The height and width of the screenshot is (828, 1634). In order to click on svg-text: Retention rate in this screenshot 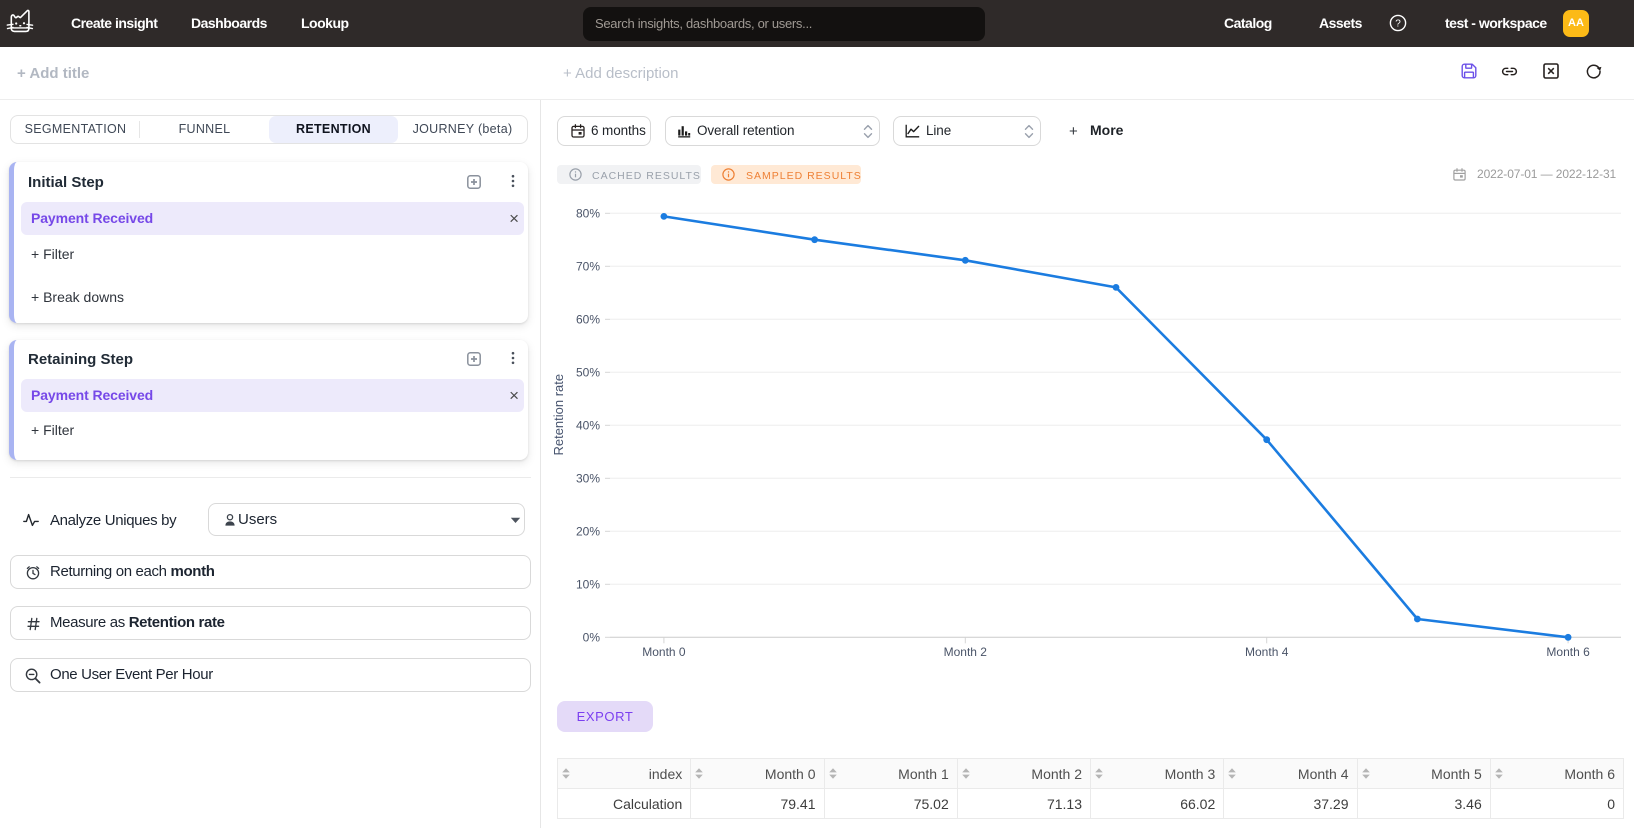, I will do `click(558, 415)`.